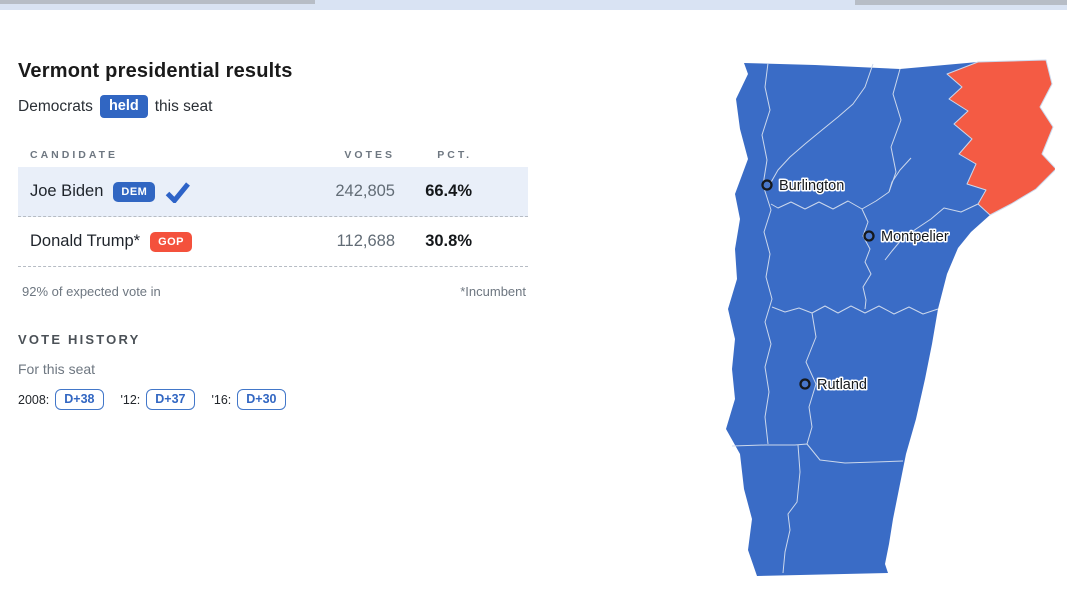 The image size is (1067, 594). Describe the element at coordinates (34, 399) in the screenshot. I see `vote-history-year: 2008:` at that location.